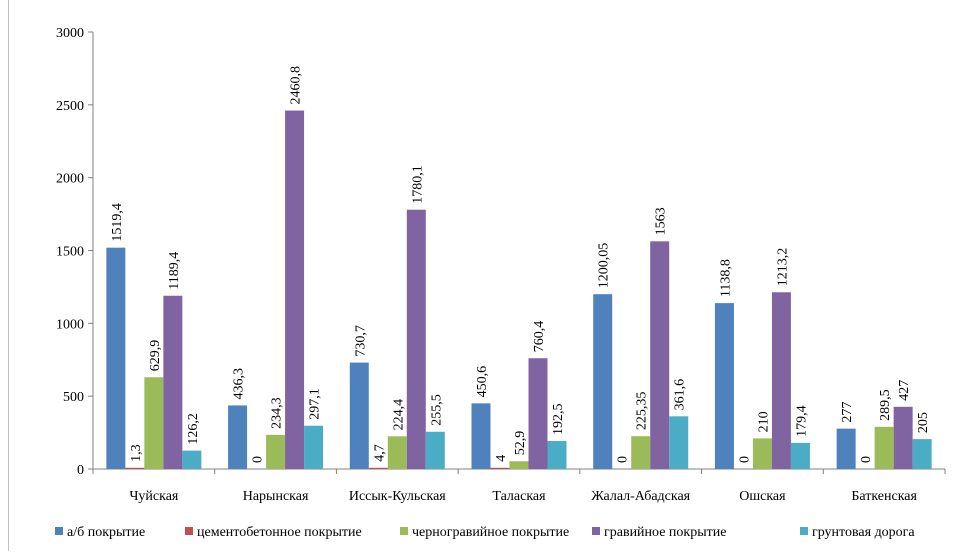  What do you see at coordinates (490, 532) in the screenshot?
I see `legend-label: черногравийное покрытие` at bounding box center [490, 532].